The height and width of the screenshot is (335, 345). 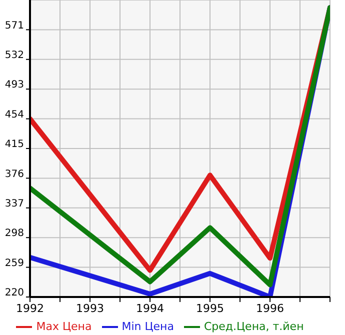 What do you see at coordinates (270, 308) in the screenshot?
I see `x-tick-label: 1996` at bounding box center [270, 308].